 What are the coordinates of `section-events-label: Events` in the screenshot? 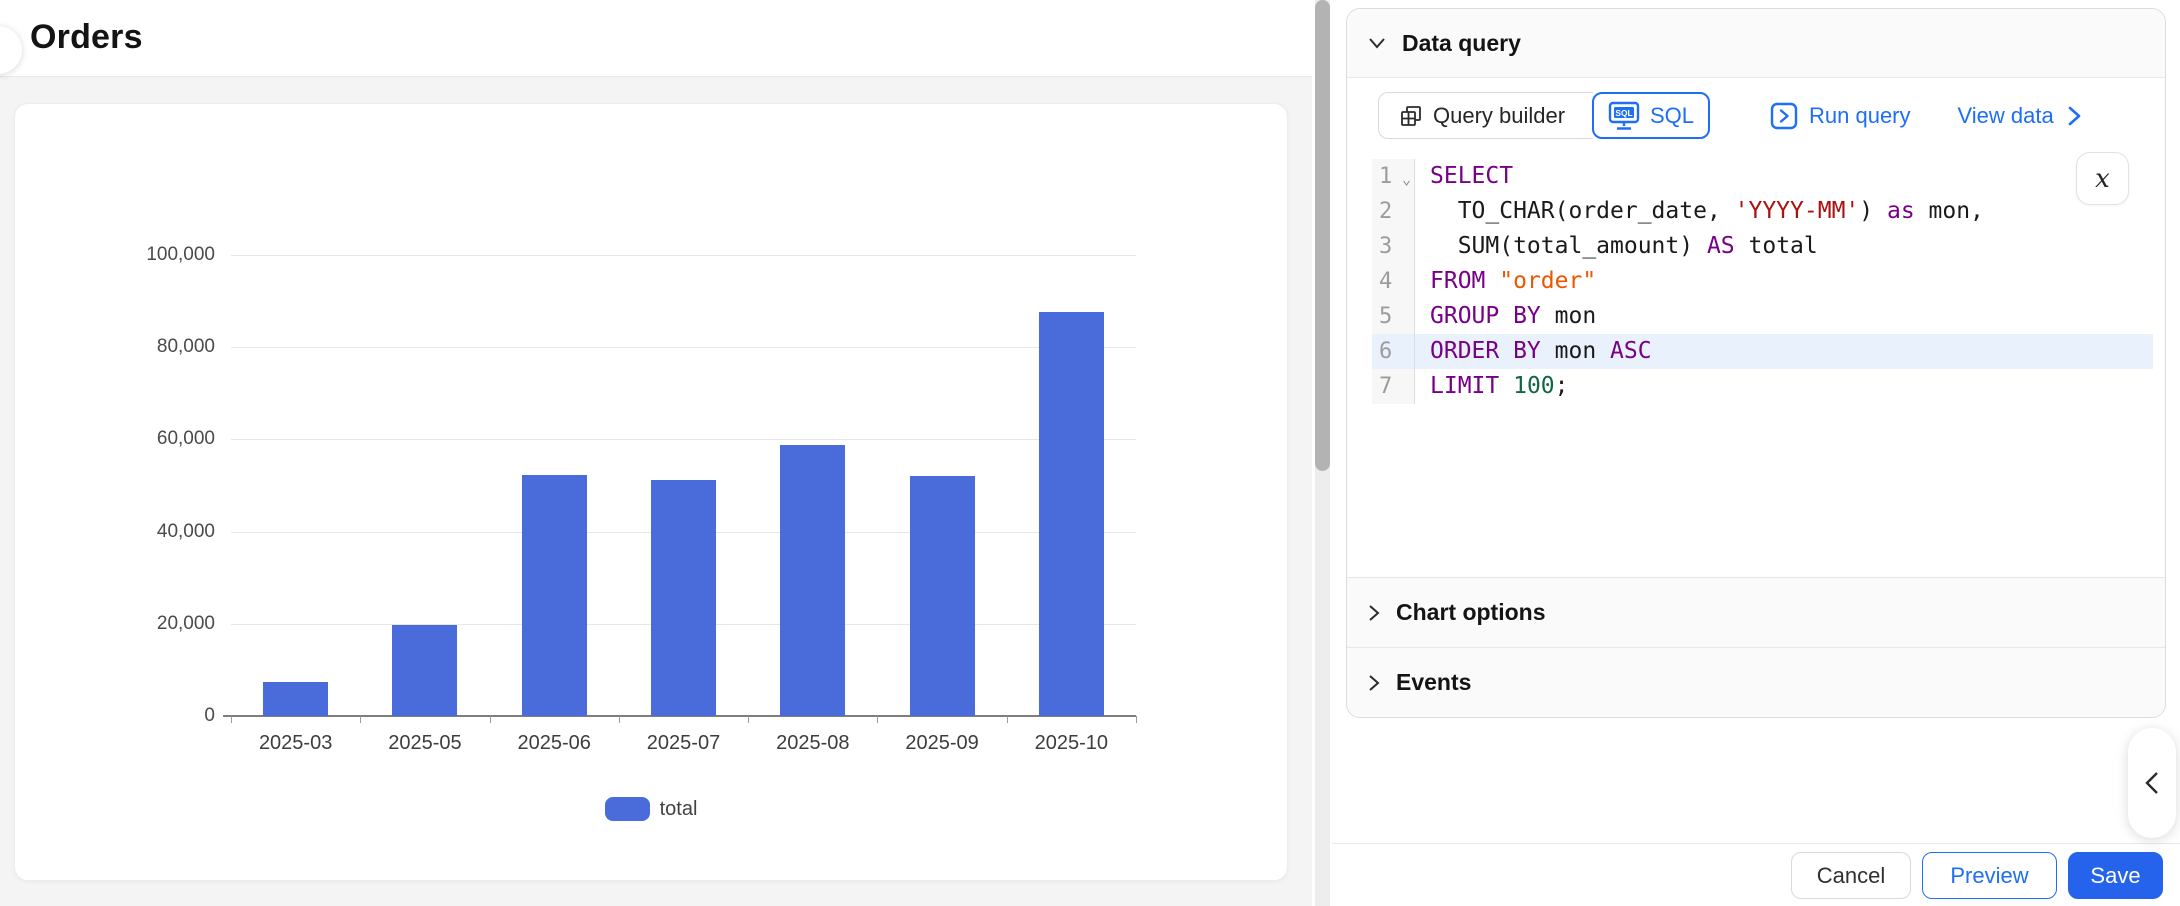 It's located at (1434, 682).